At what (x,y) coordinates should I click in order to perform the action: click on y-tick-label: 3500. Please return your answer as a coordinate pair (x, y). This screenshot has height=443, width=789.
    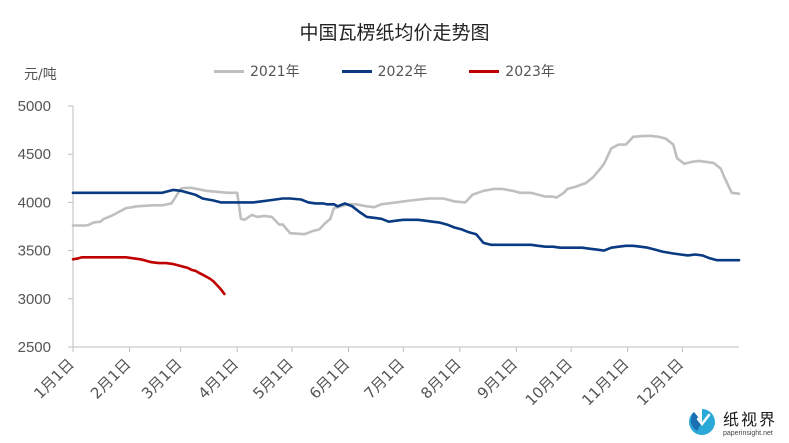
    Looking at the image, I should click on (34, 251).